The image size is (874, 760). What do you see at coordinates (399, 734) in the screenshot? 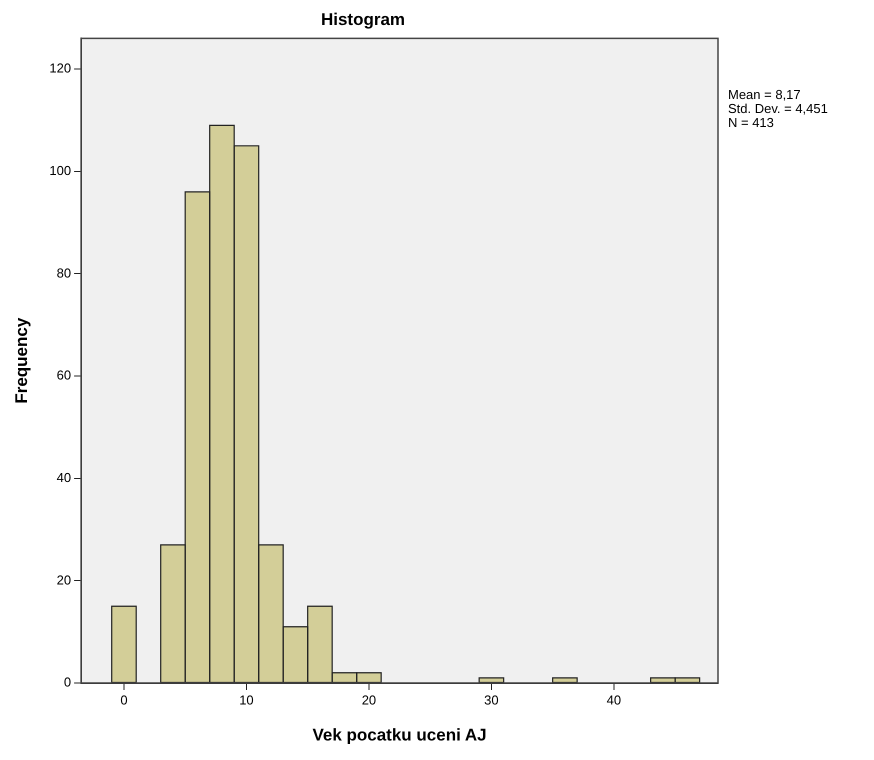
I see `x-axis-title: Vek pocatku uceni AJ` at bounding box center [399, 734].